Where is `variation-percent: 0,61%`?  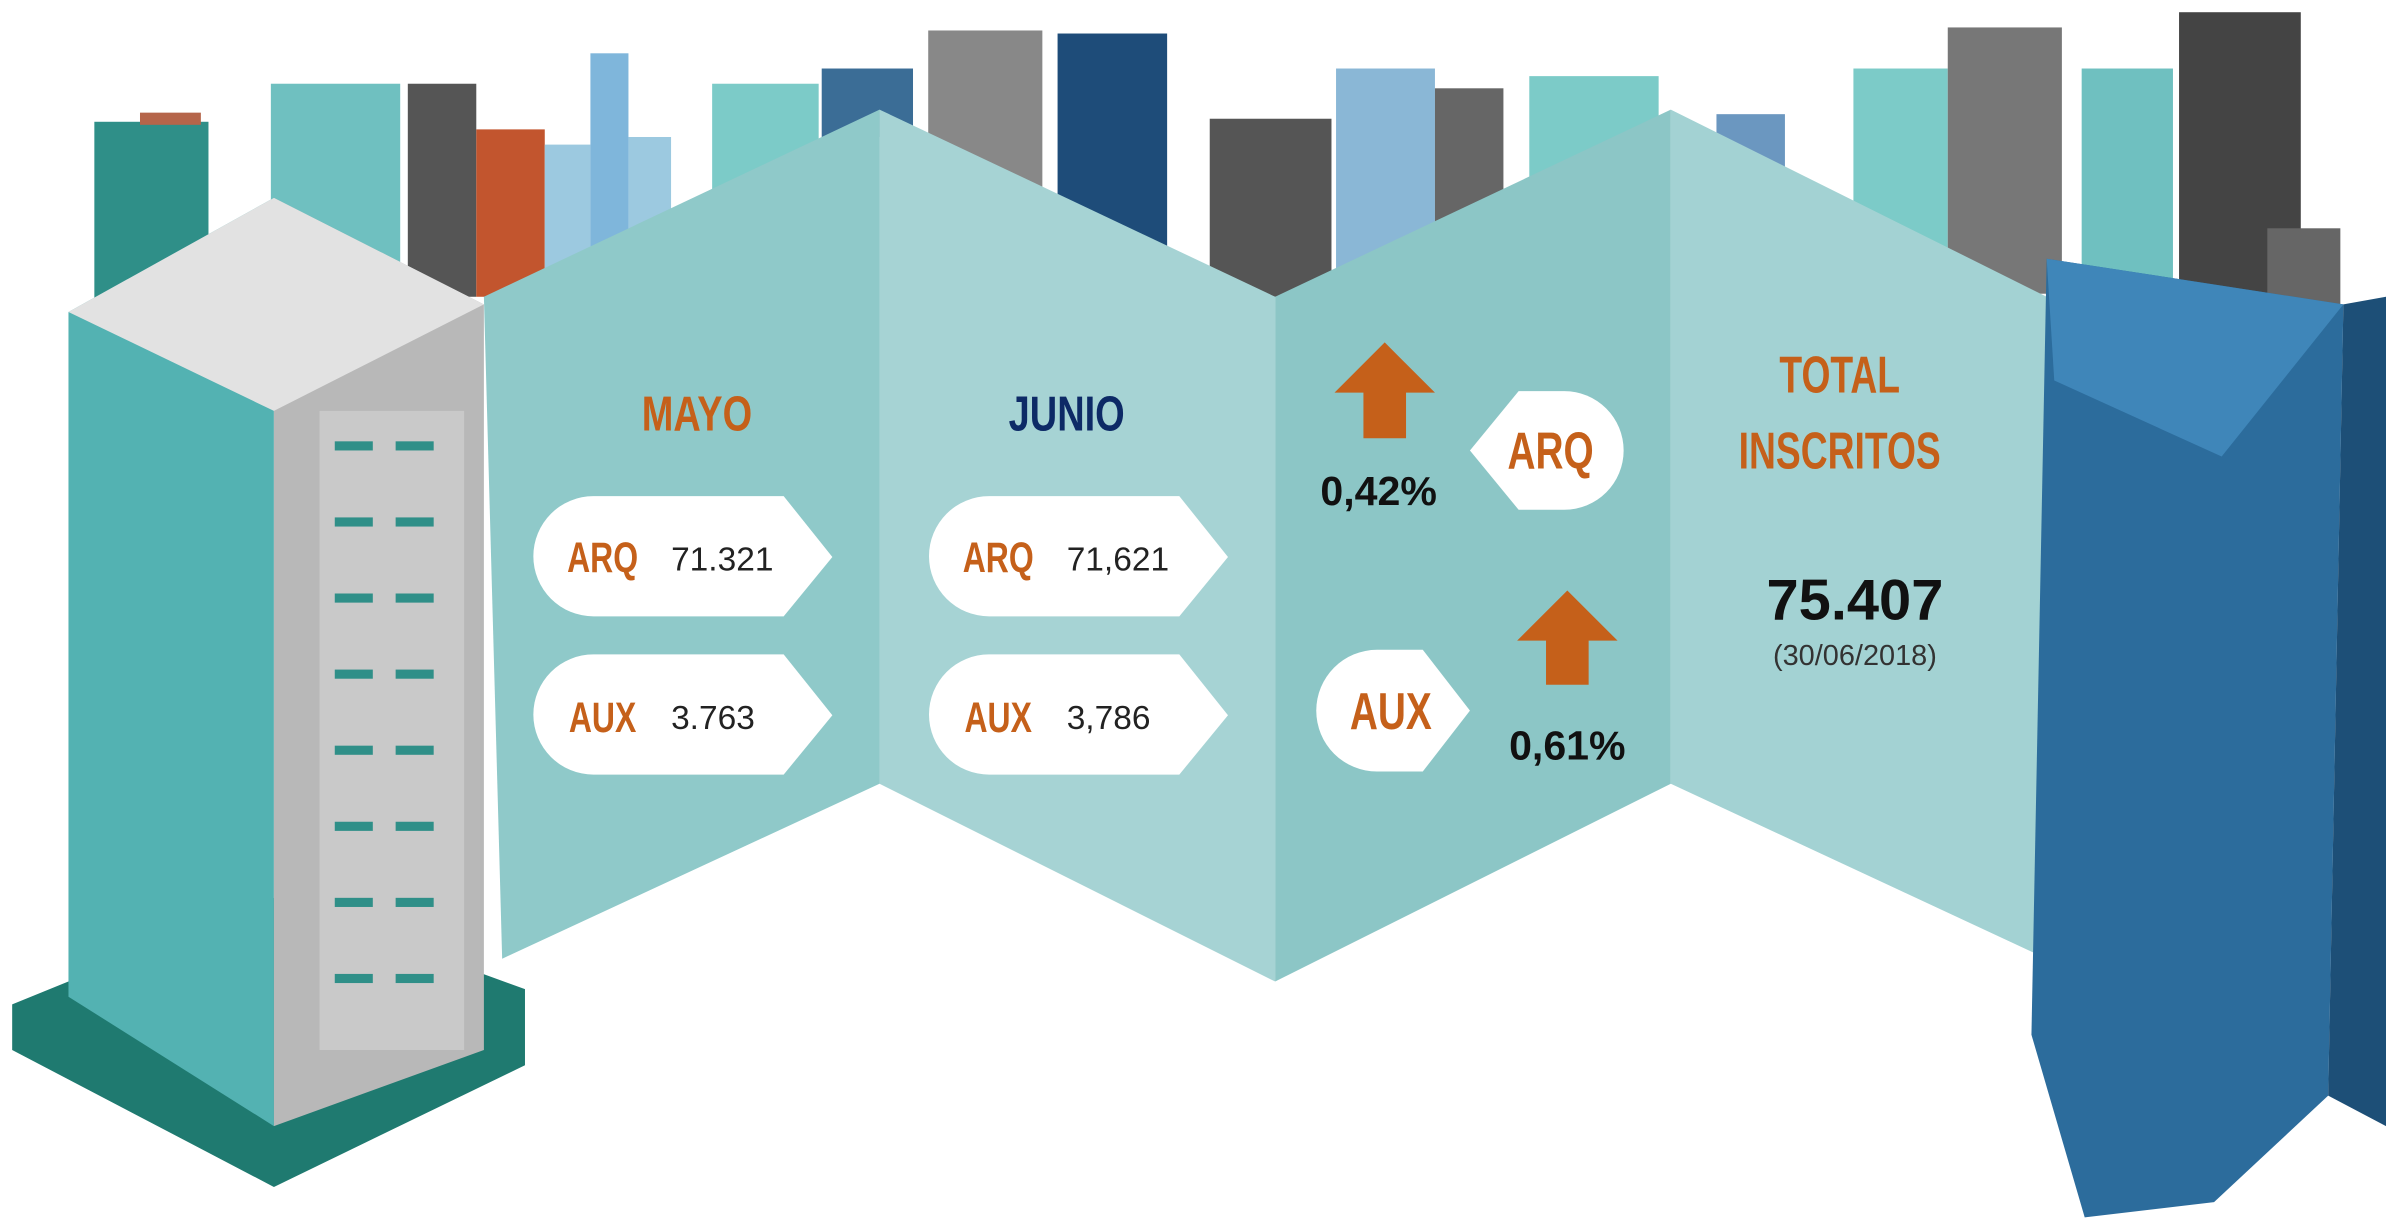
variation-percent: 0,61% is located at coordinates (1567, 745).